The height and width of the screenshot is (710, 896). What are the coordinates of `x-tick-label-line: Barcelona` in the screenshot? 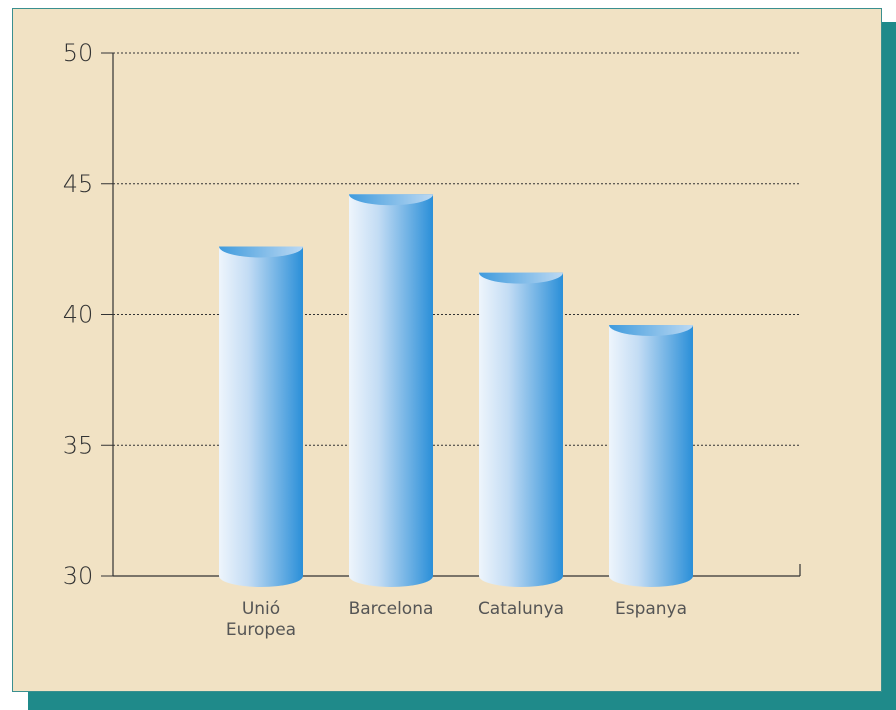 It's located at (391, 609).